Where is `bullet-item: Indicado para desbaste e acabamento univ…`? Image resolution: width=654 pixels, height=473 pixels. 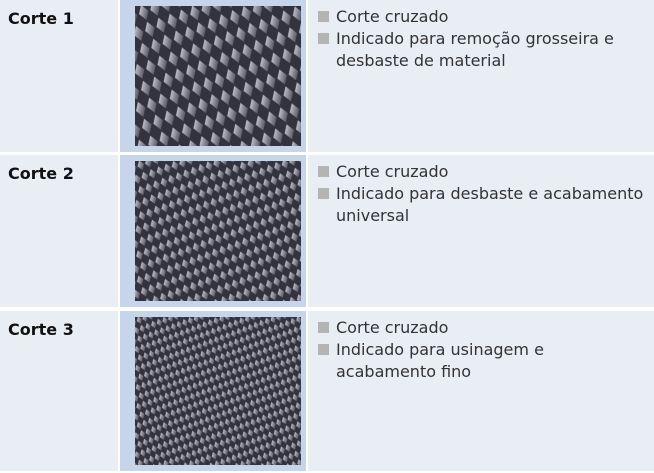 bullet-item: Indicado para desbaste e acabamento univ… is located at coordinates (481, 205).